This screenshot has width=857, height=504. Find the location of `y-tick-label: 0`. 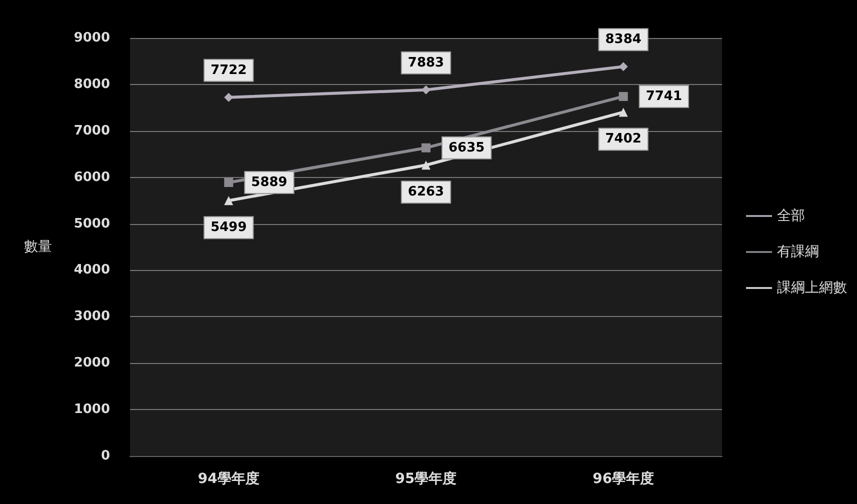

y-tick-label: 0 is located at coordinates (105, 456).